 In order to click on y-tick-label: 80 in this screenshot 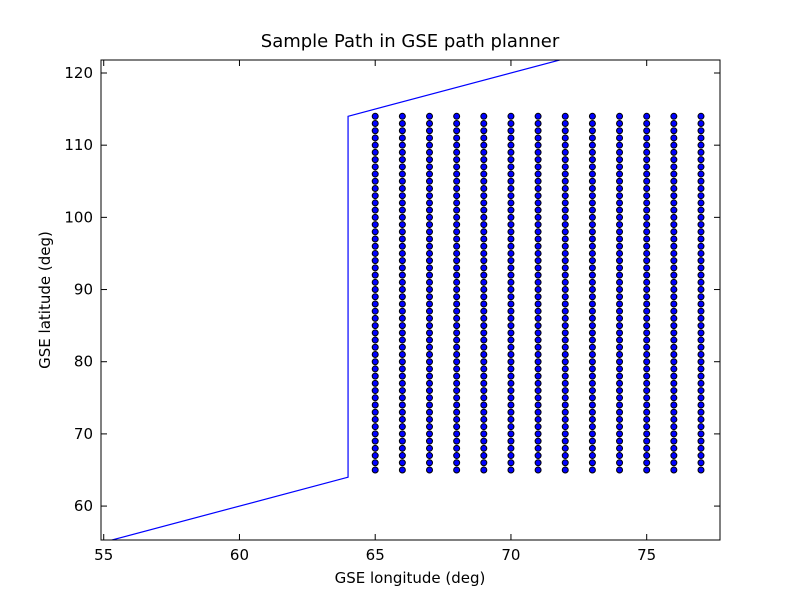, I will do `click(83, 362)`.